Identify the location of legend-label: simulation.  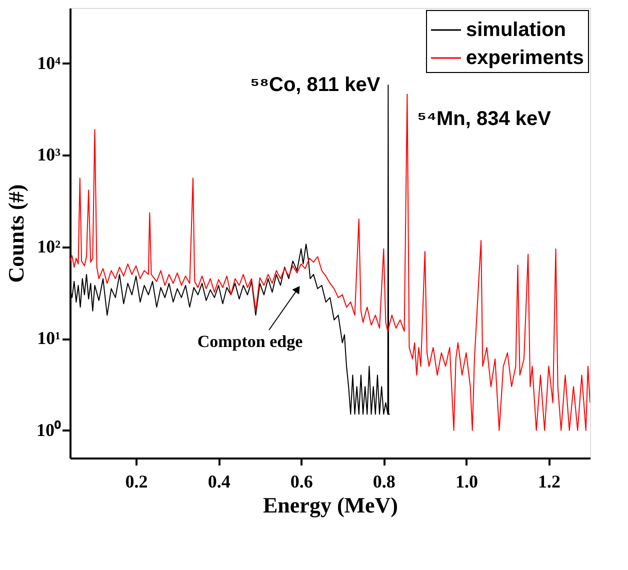
(516, 30).